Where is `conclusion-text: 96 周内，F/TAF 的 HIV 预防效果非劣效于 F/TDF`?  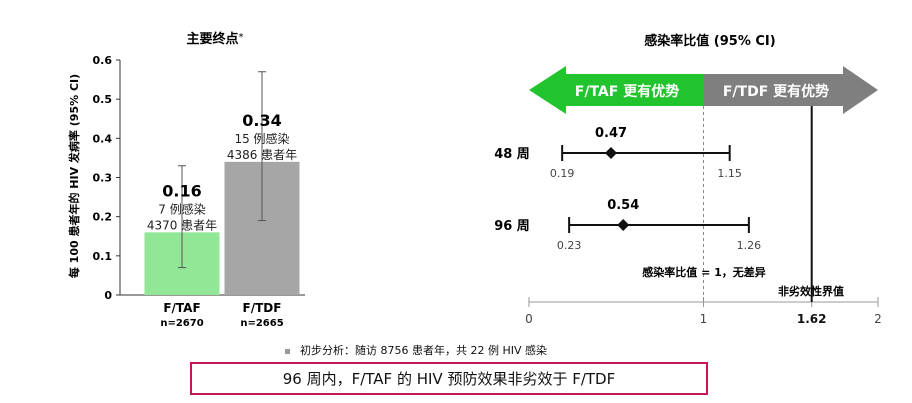
conclusion-text: 96 周内，F/TAF 的 HIV 预防效果非劣效于 F/TDF is located at coordinates (449, 379).